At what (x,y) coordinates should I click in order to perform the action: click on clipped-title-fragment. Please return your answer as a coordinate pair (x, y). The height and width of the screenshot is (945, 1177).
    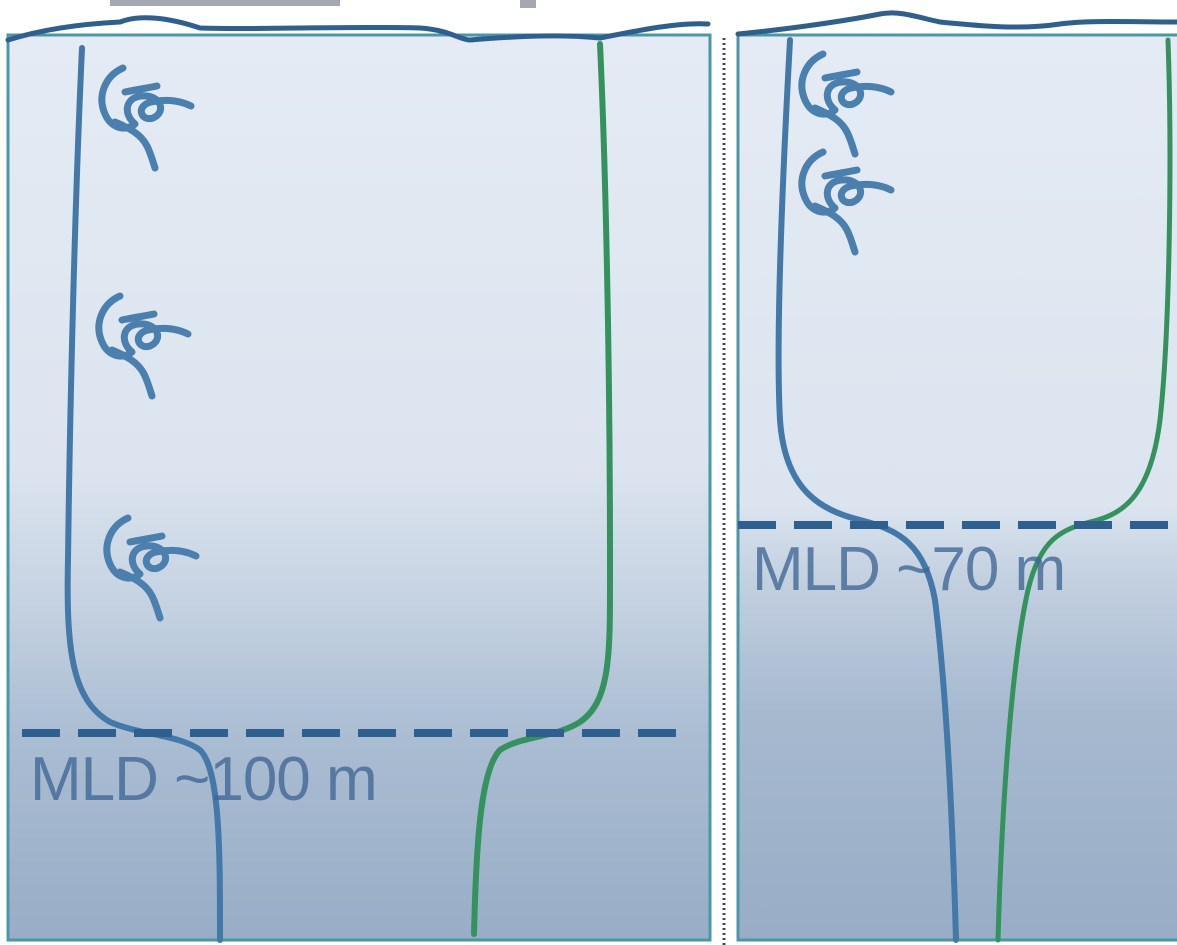
    Looking at the image, I should click on (323, 4).